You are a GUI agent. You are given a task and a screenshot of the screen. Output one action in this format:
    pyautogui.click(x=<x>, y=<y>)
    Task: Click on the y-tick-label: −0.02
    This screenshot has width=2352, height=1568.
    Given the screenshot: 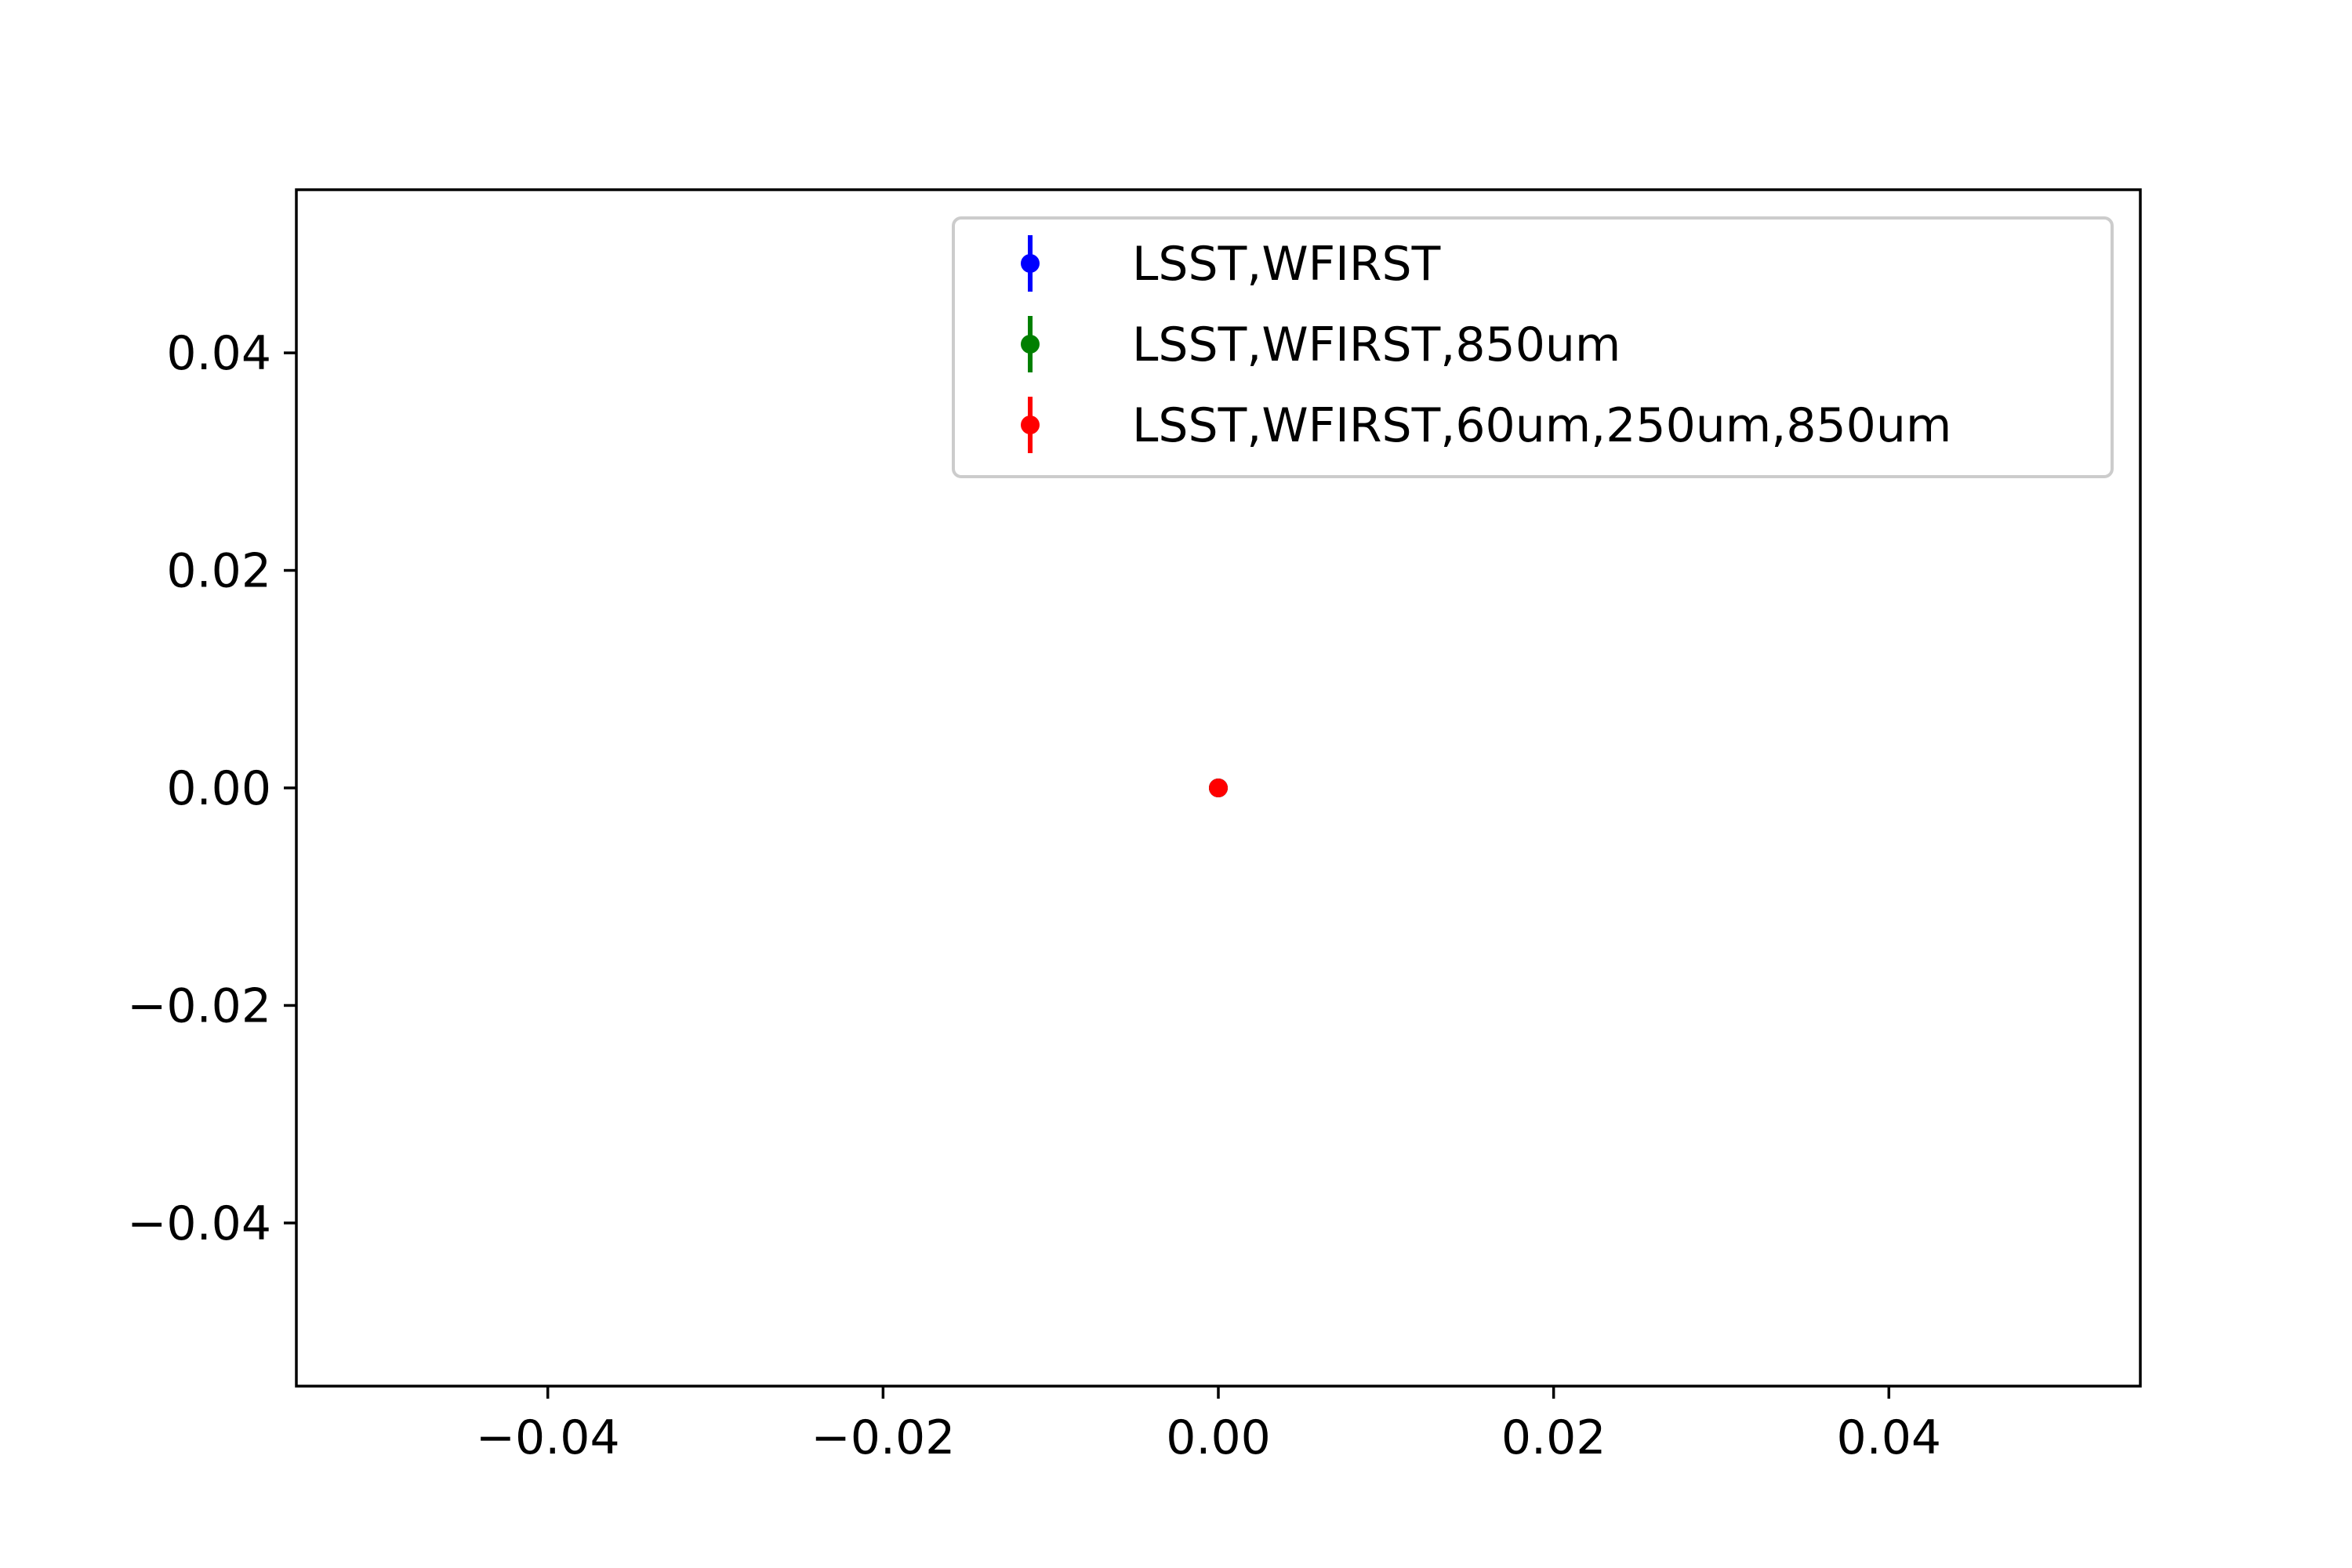 What is the action you would take?
    pyautogui.click(x=199, y=1006)
    